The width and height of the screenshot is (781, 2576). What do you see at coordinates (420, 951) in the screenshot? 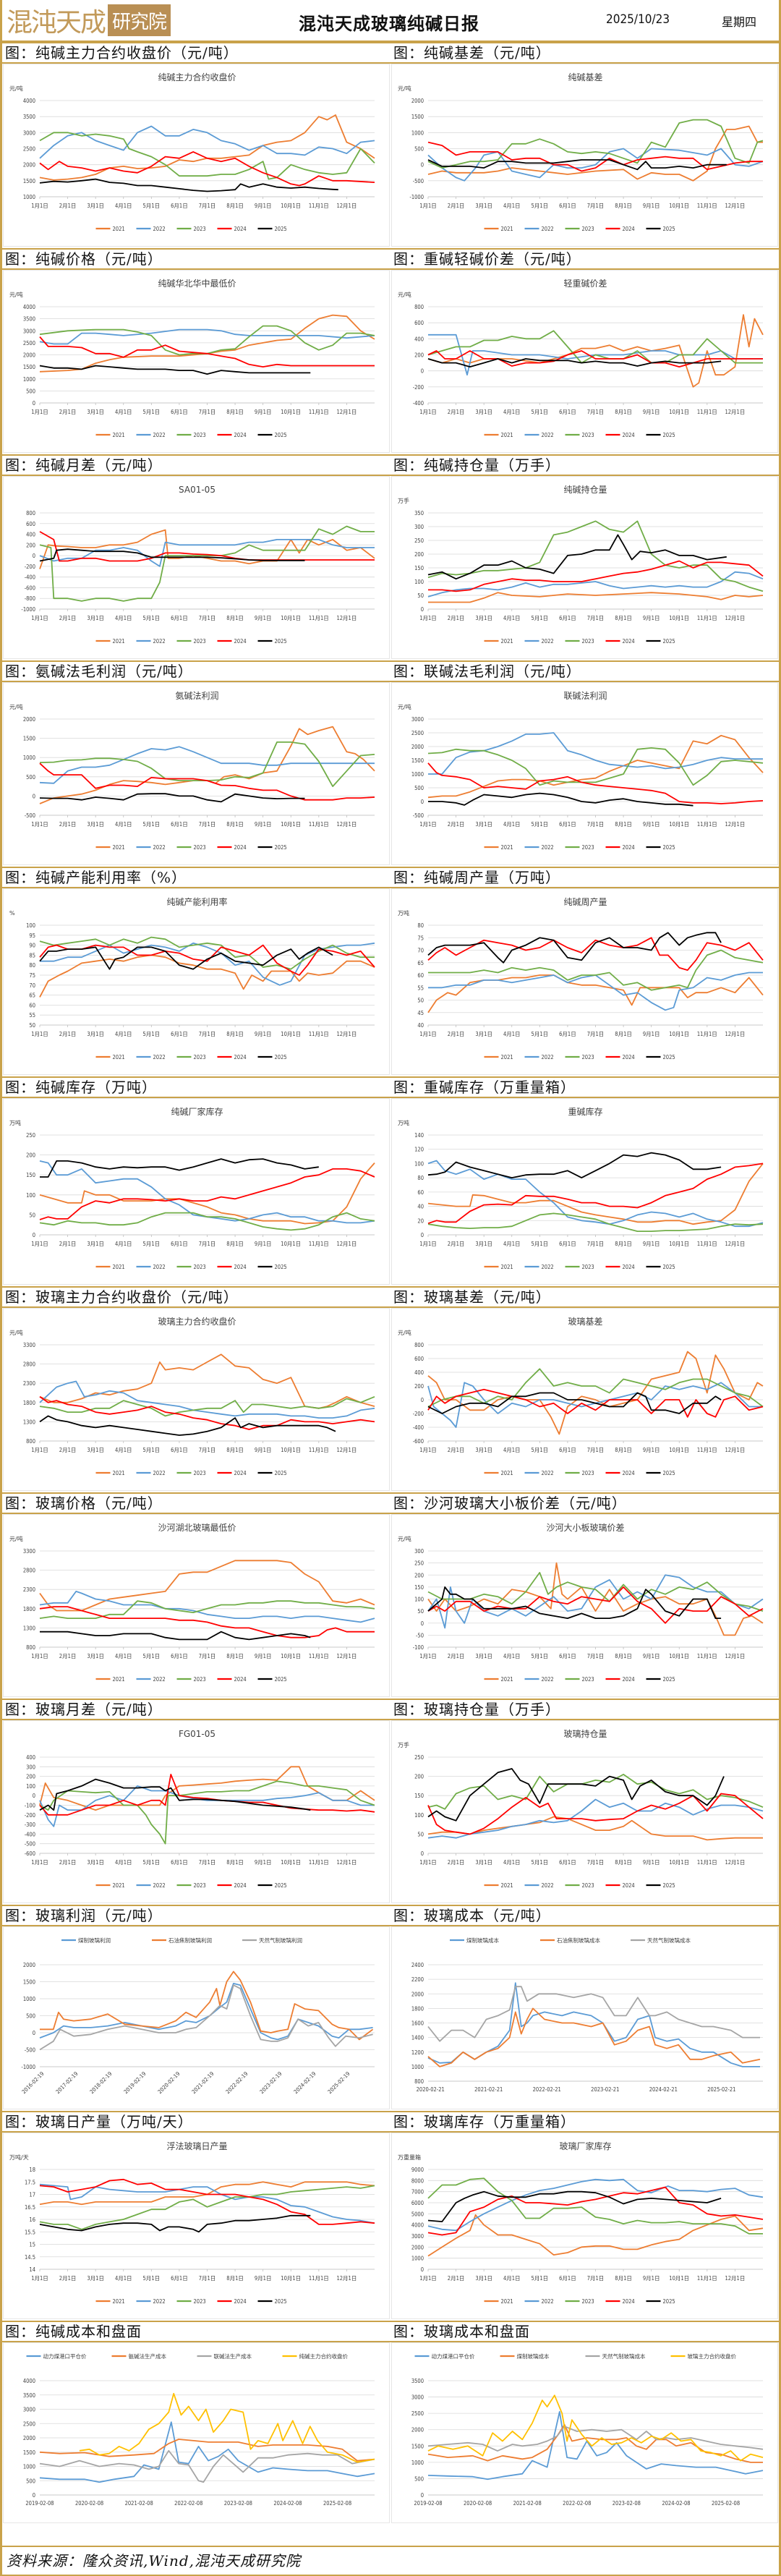
I see `y-tick-label: 70` at bounding box center [420, 951].